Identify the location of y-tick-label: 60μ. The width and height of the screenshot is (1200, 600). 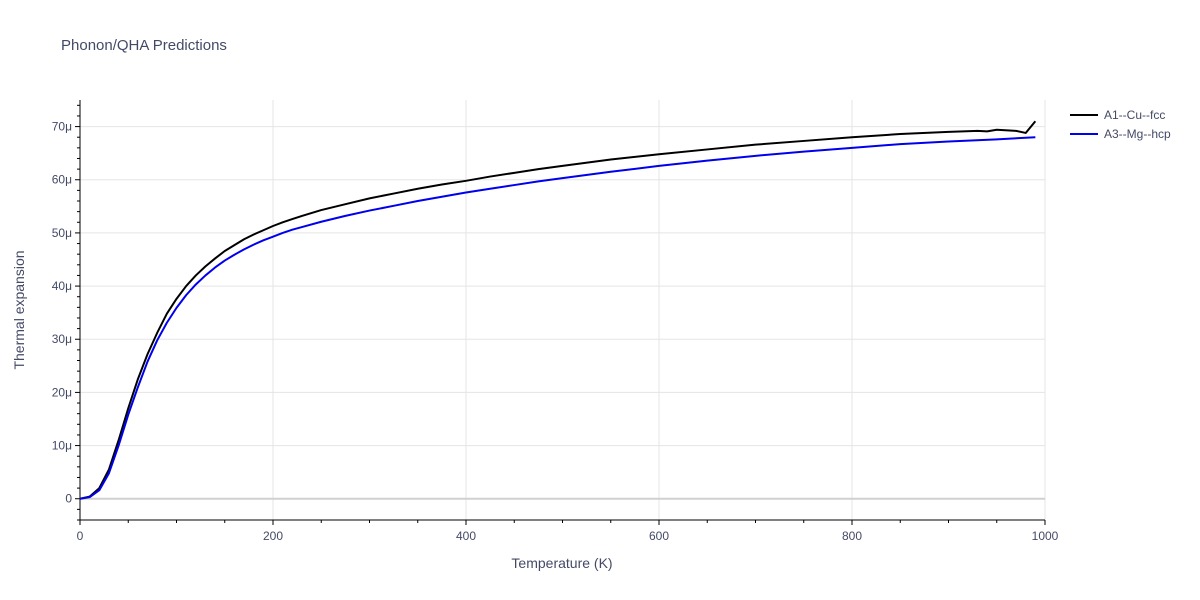
(62, 180).